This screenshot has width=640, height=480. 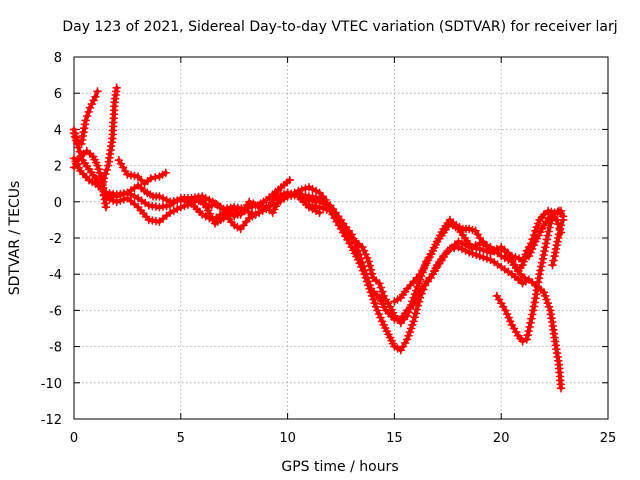 I want to click on y-tick-label: 6, so click(x=58, y=94).